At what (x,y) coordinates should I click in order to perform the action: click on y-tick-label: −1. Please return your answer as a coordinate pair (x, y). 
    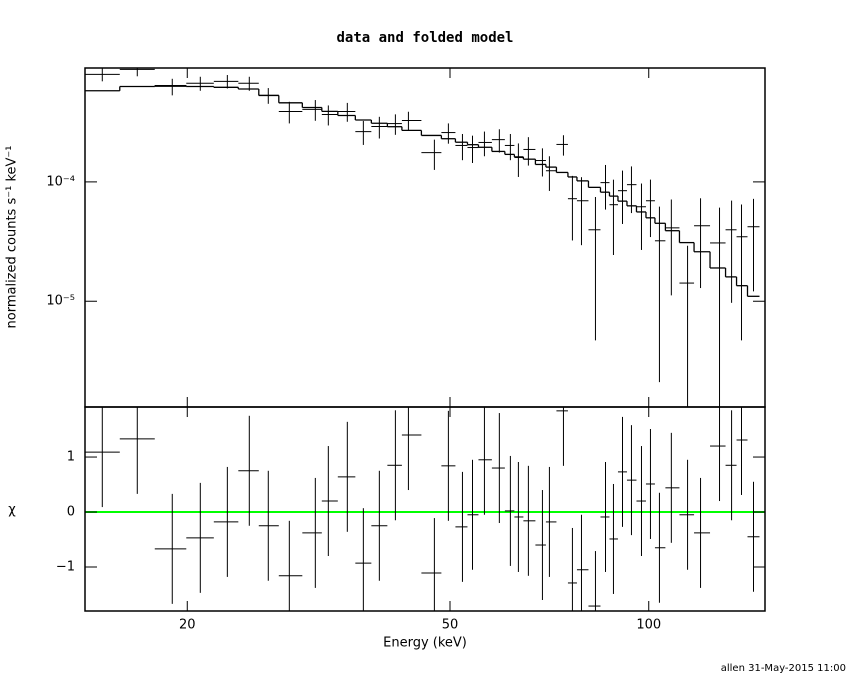
    Looking at the image, I should click on (65, 567).